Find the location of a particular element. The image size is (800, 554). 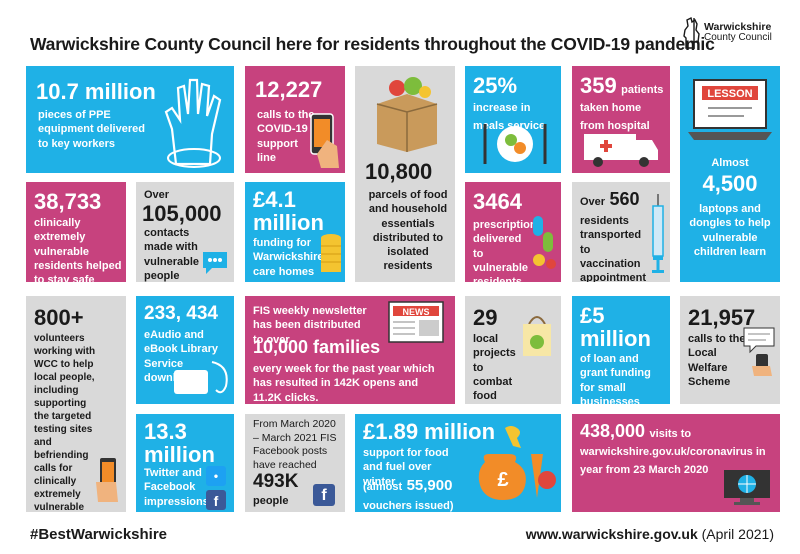

syringe-icon is located at coordinates (658, 233).